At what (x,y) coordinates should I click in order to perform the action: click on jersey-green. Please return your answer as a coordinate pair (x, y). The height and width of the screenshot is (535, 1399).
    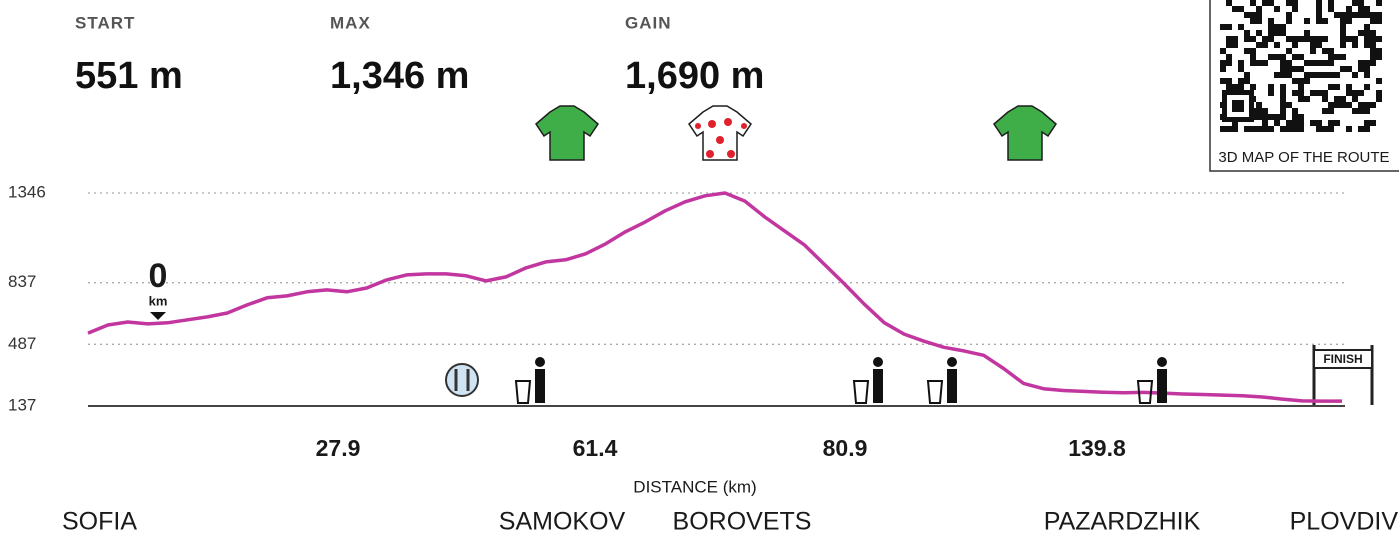
    Looking at the image, I should click on (1025, 133).